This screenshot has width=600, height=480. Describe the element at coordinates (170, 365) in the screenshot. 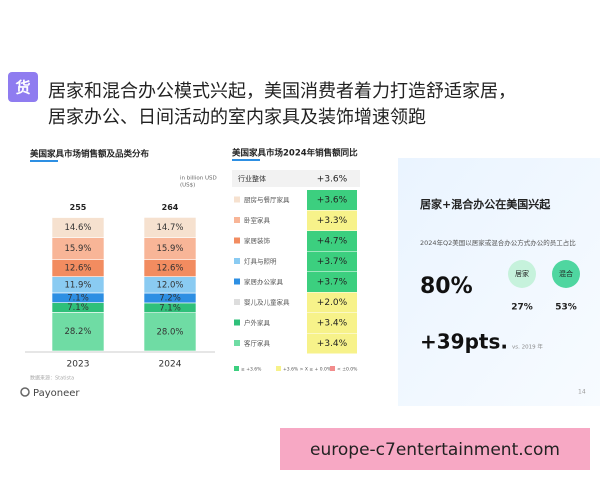

I see `category-label: 2024` at that location.